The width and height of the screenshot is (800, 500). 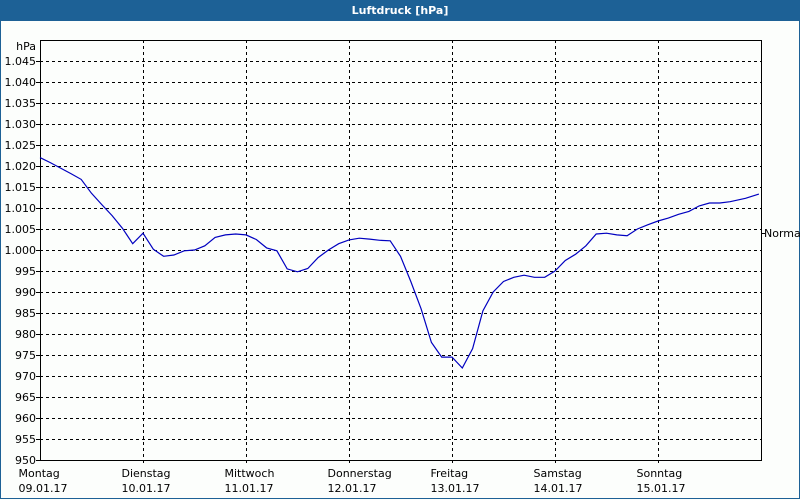 I want to click on x-tick-day: Dienstag, so click(x=146, y=473).